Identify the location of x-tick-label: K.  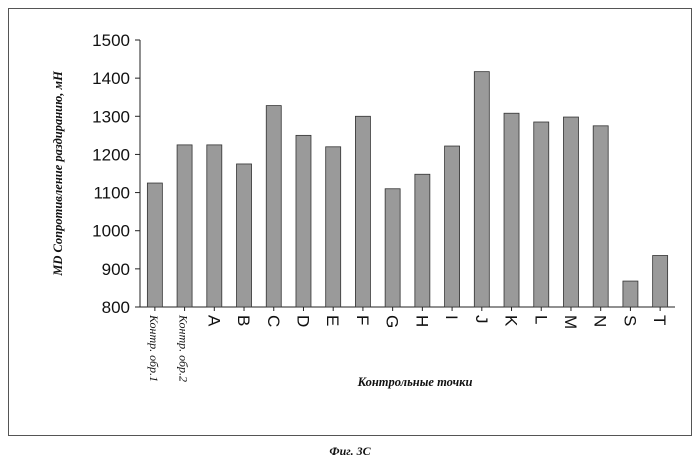
(511, 321).